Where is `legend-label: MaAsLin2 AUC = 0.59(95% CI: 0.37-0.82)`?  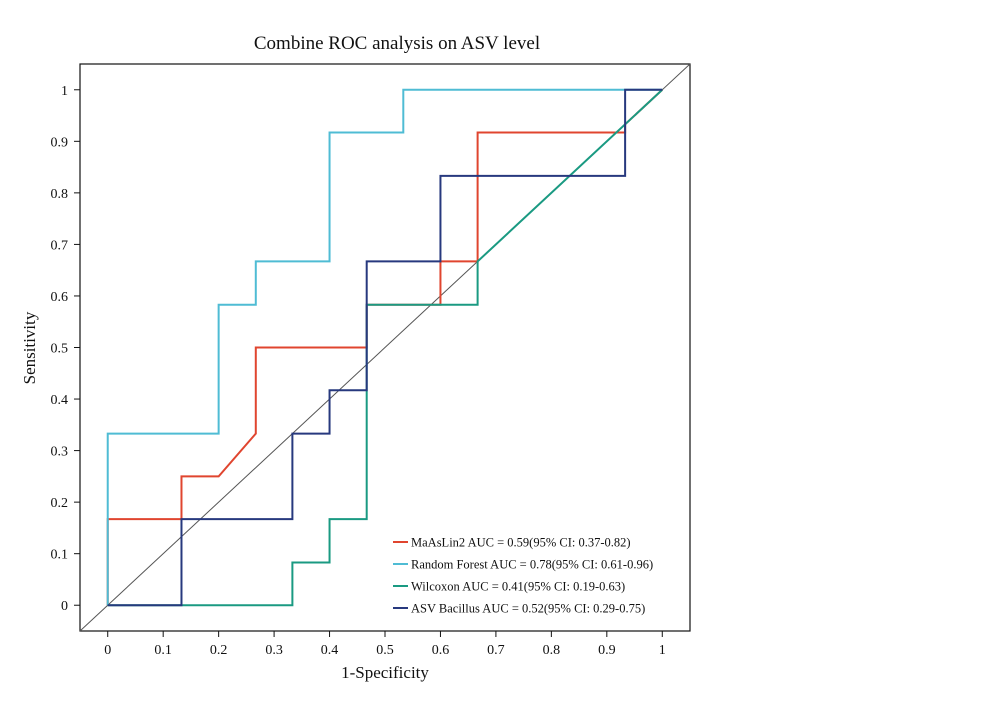 legend-label: MaAsLin2 AUC = 0.59(95% CI: 0.37-0.82) is located at coordinates (521, 543).